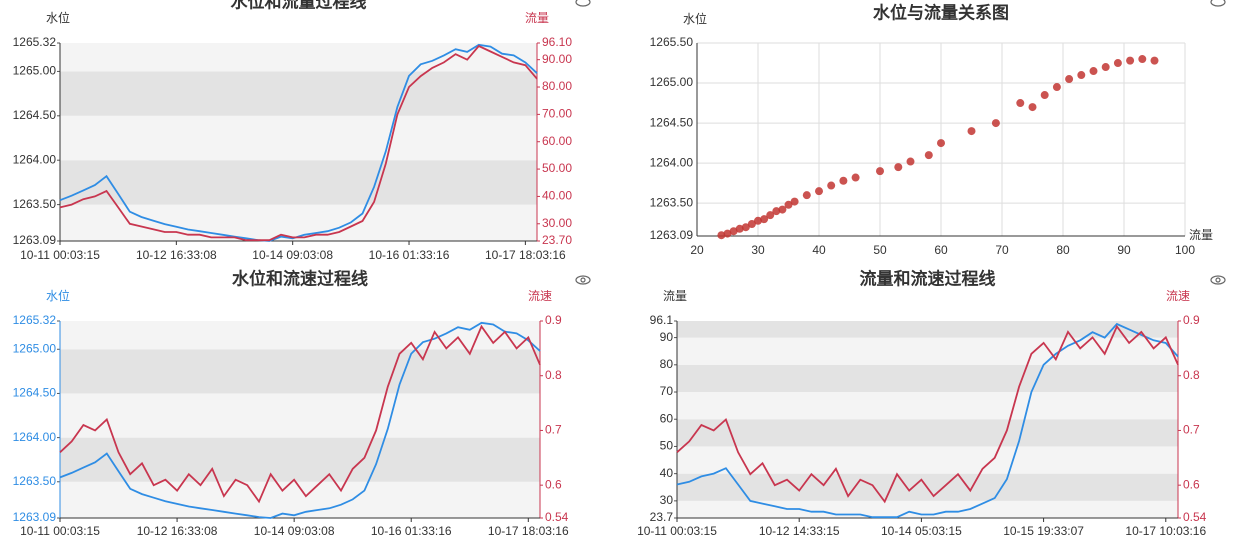 The image size is (1235, 537). Describe the element at coordinates (557, 517) in the screenshot. I see `y2-tick-label: 0.54` at that location.